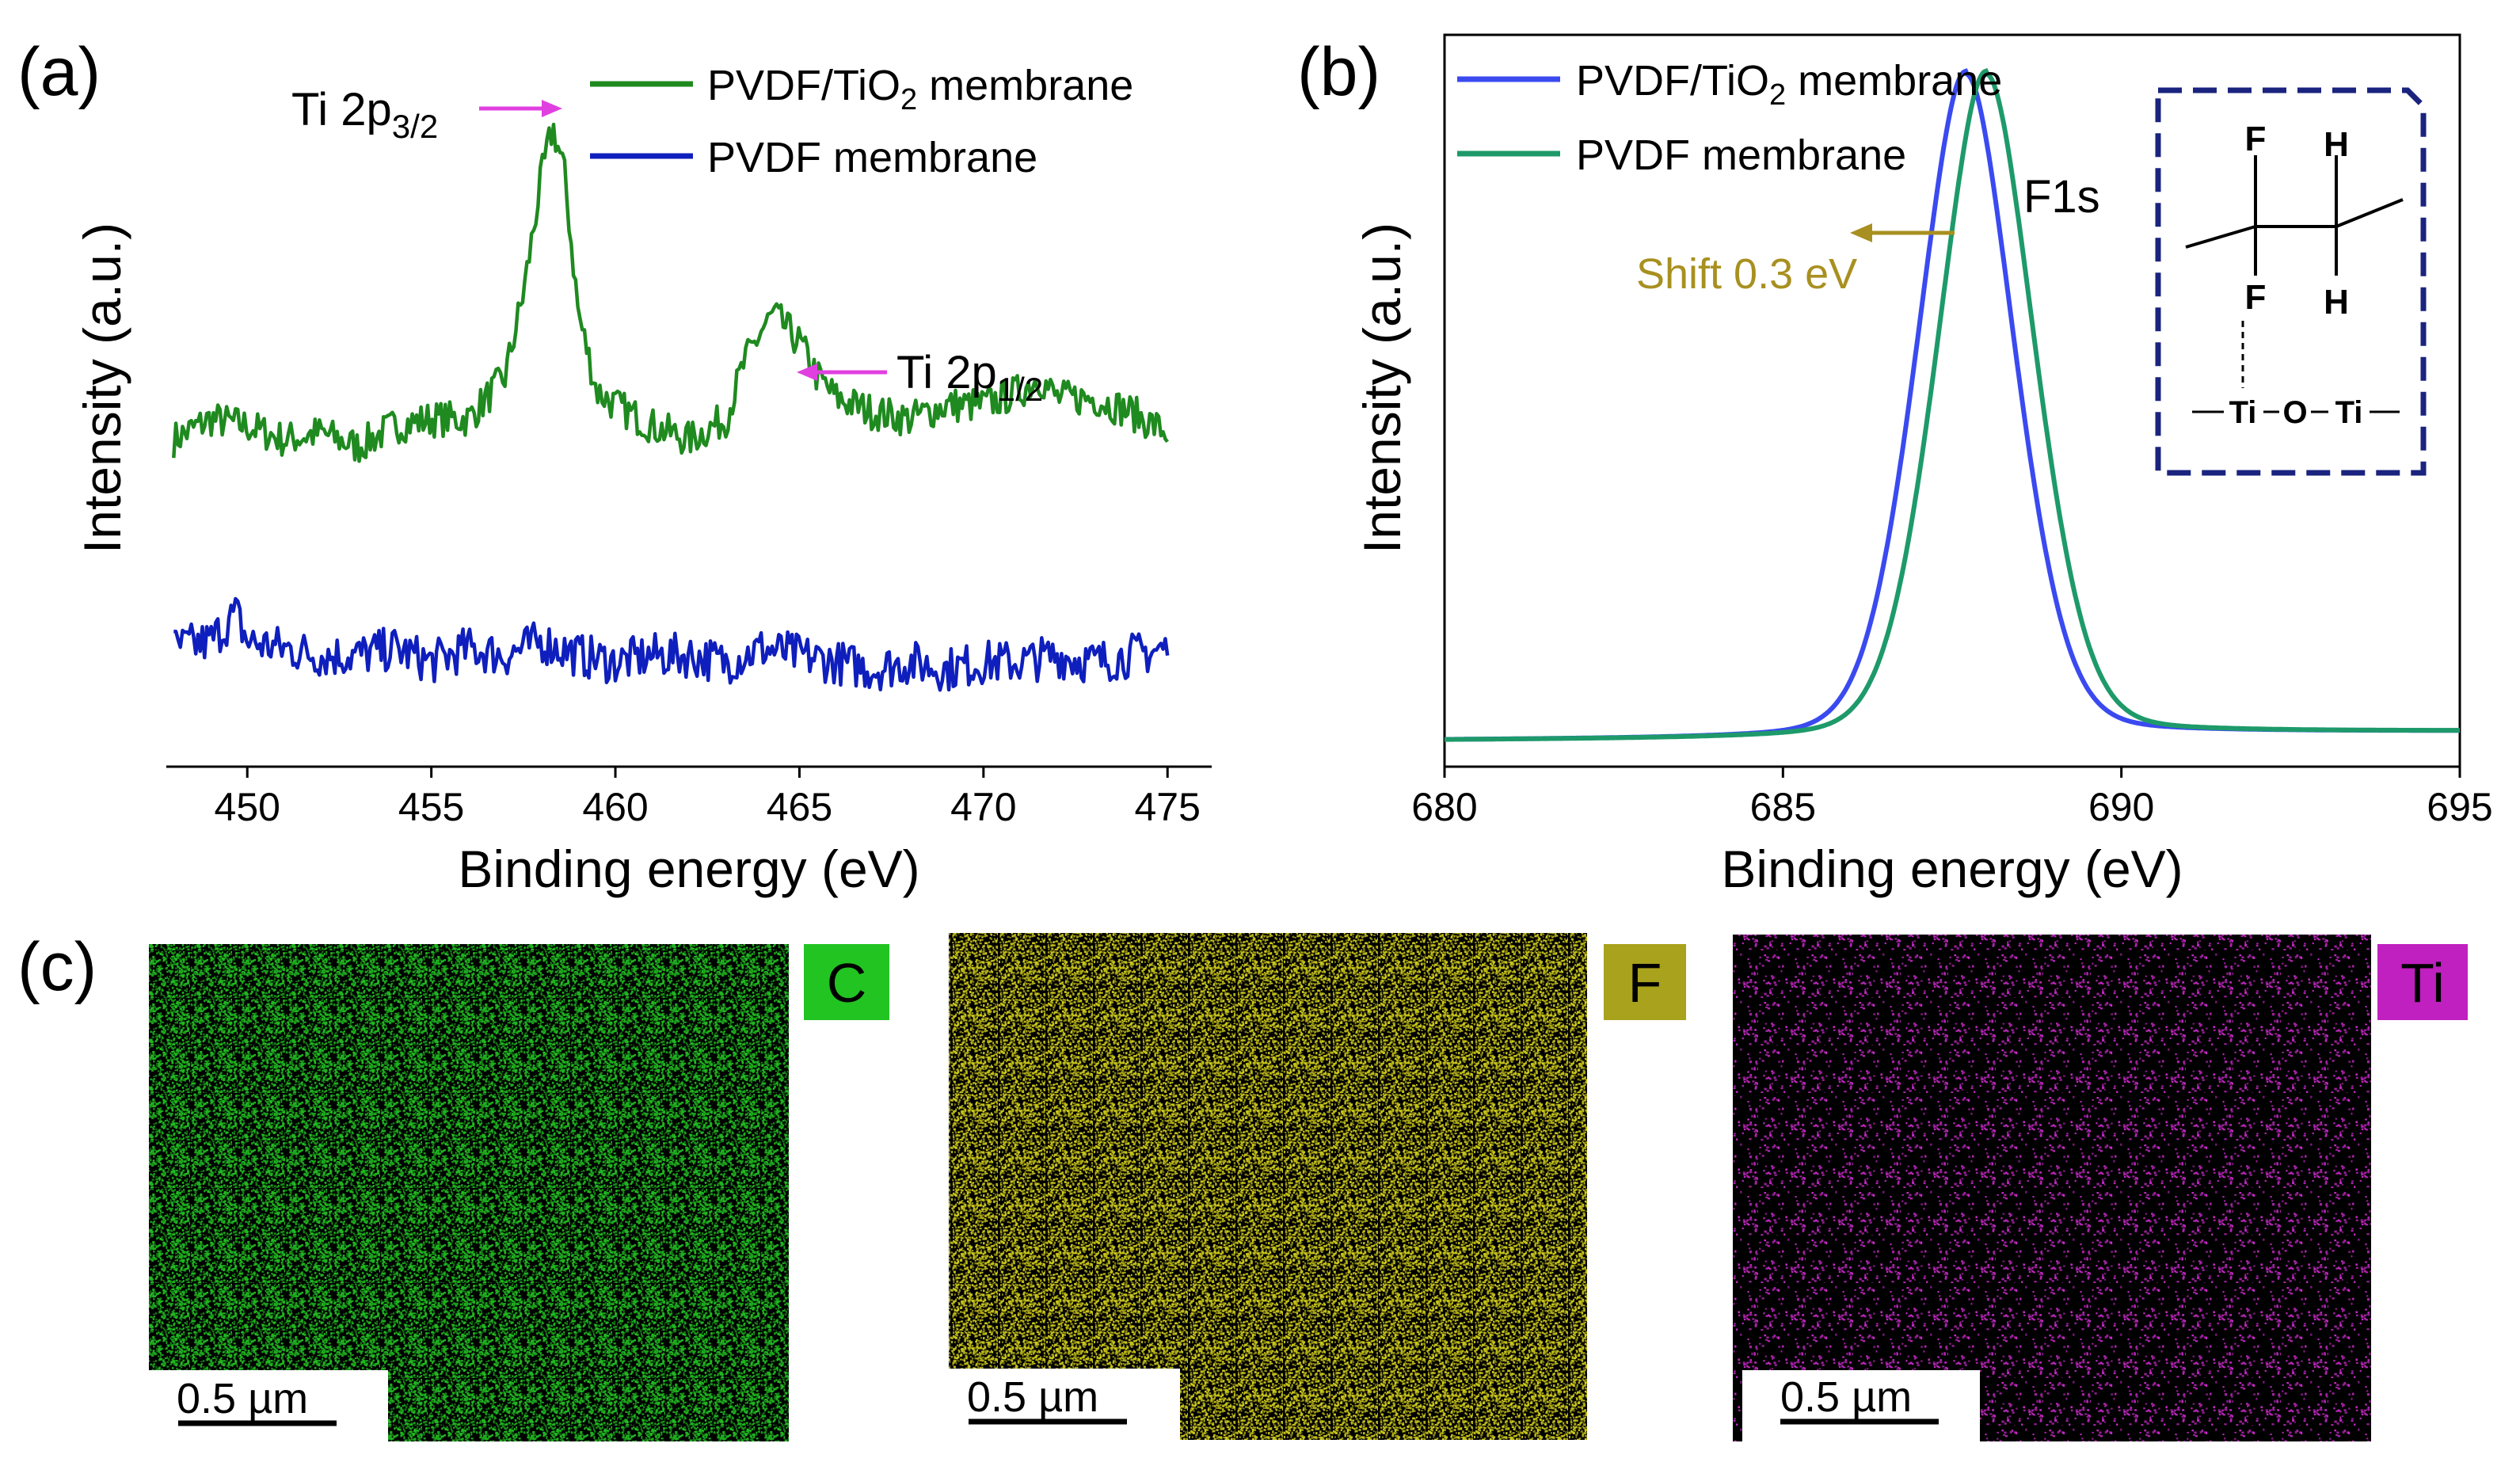  I want to click on map-c-element-label: C, so click(847, 983).